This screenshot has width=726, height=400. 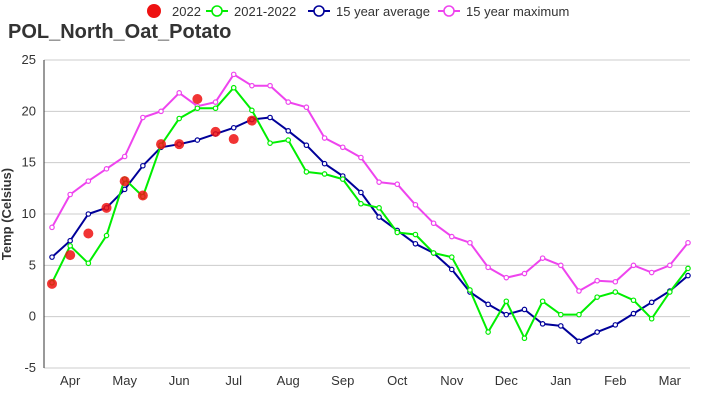 I want to click on chart-title: POL_North_Oat_Potato, so click(x=119, y=32).